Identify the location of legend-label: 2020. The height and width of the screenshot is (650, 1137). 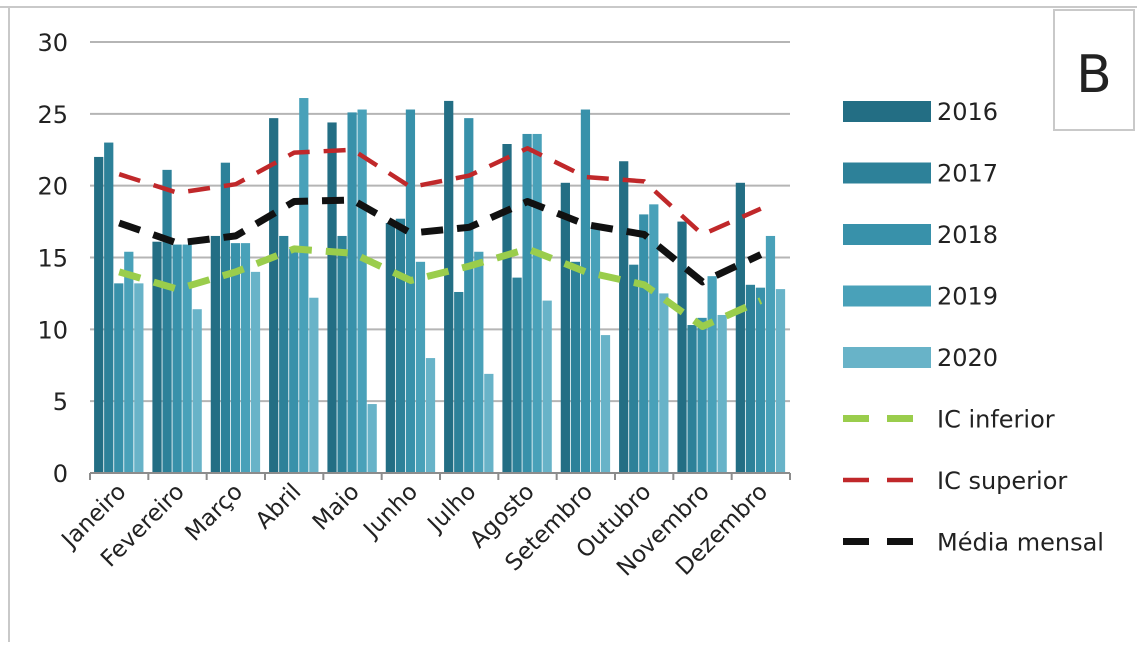
(967, 358).